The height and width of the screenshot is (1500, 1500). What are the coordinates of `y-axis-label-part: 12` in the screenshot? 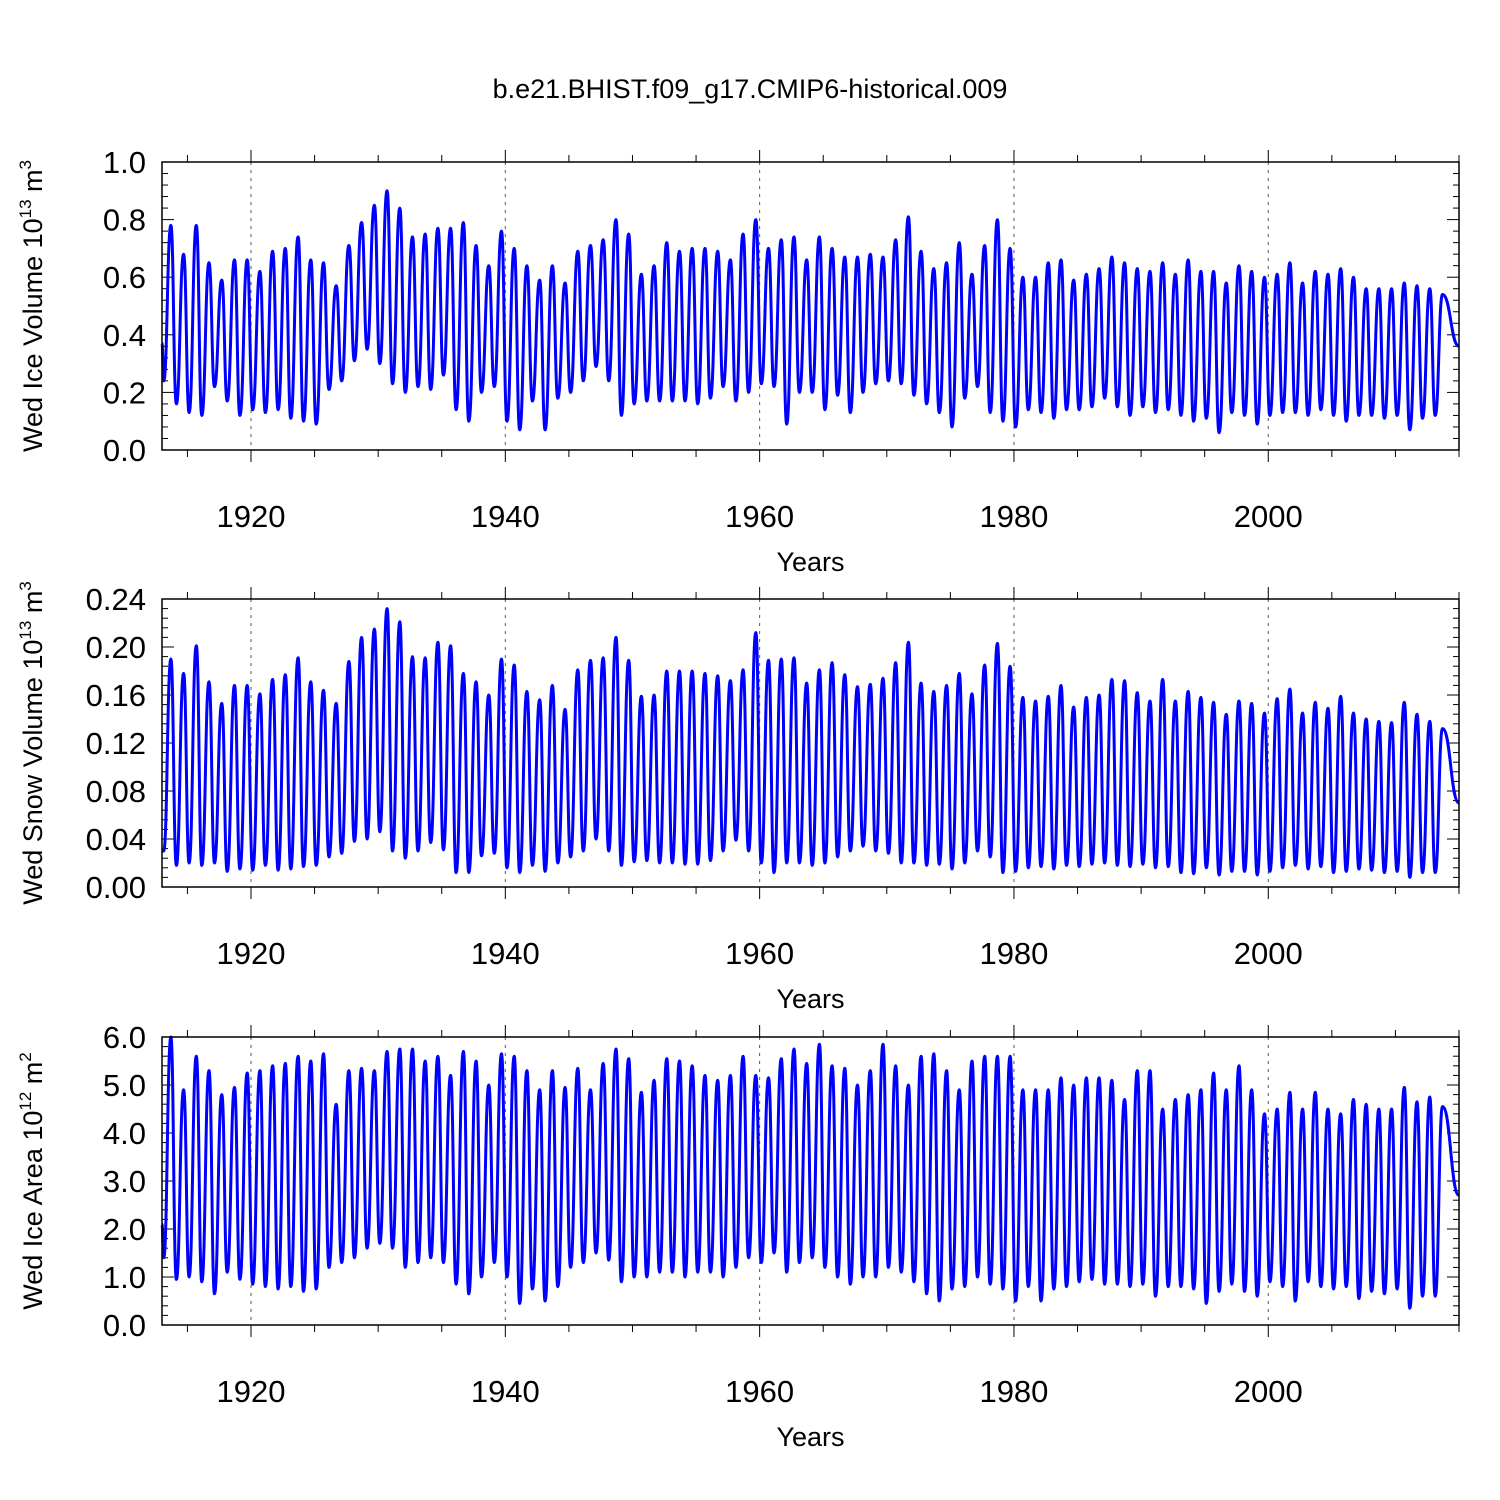 It's located at (25, 1101).